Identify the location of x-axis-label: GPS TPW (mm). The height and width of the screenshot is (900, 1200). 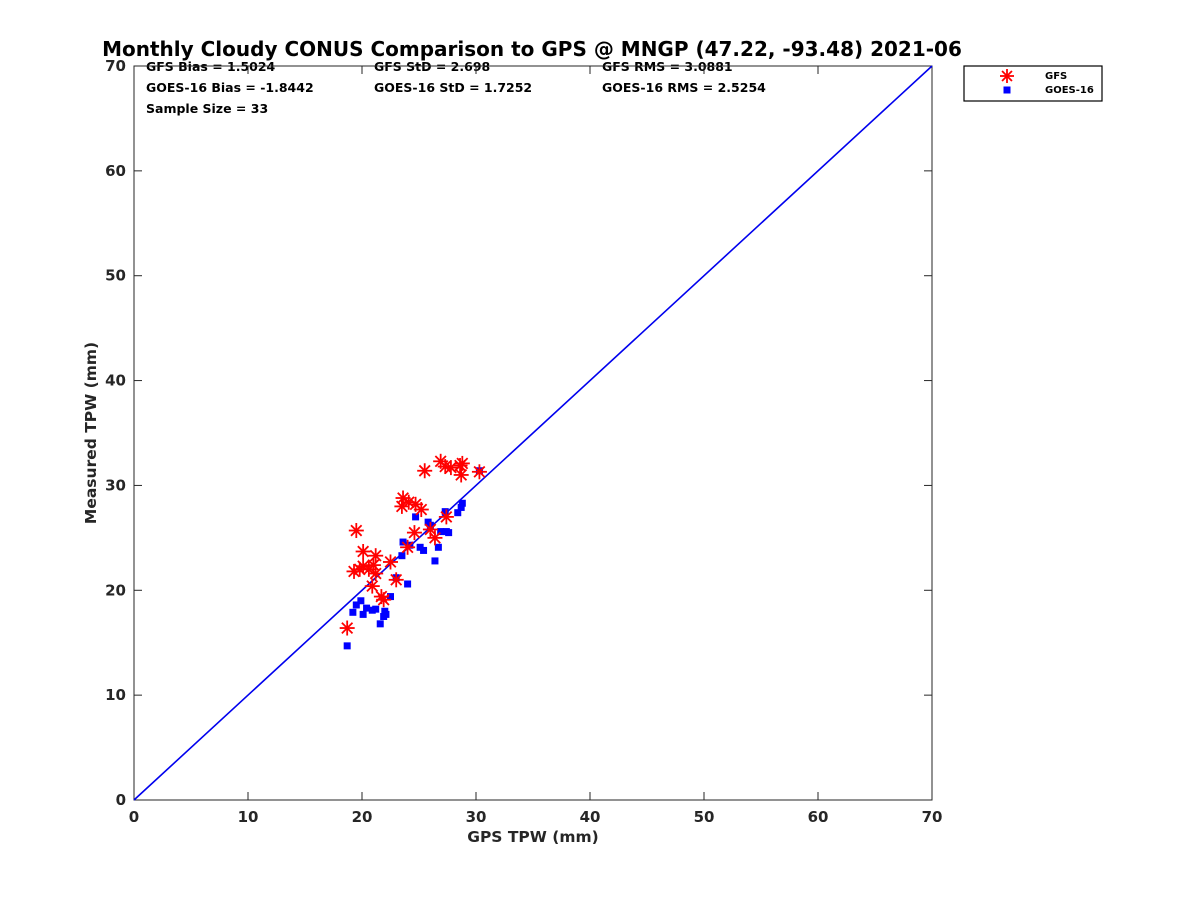
(533, 837).